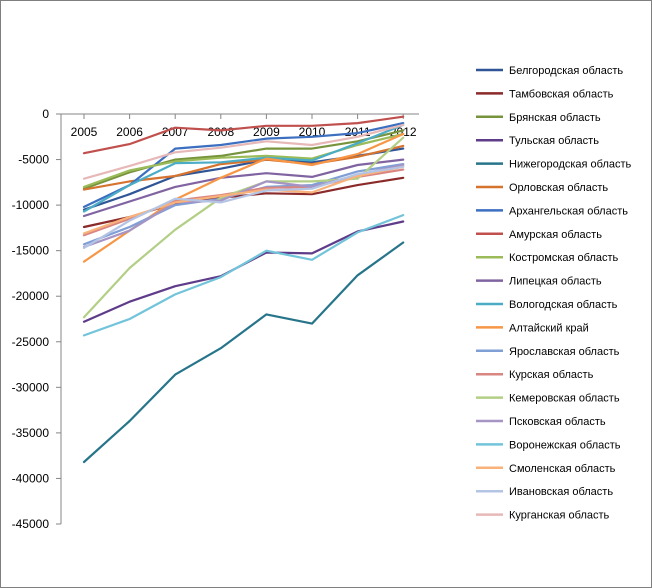  What do you see at coordinates (559, 516) in the screenshot?
I see `legend-label: Курганская область` at bounding box center [559, 516].